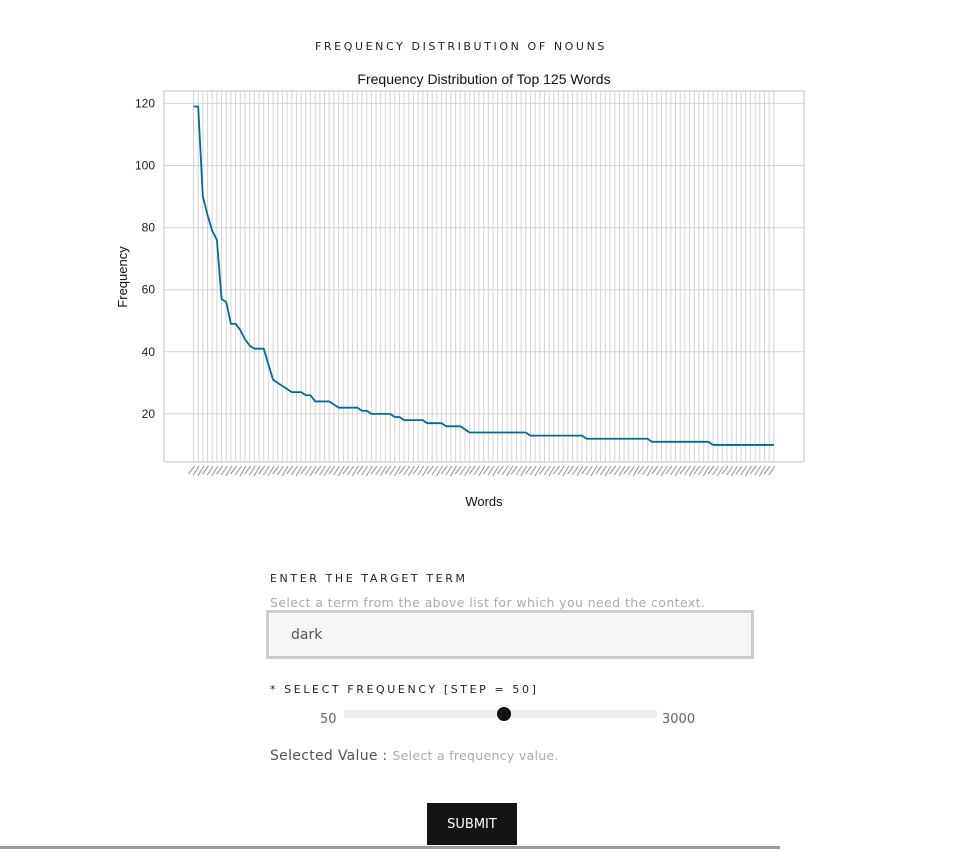  I want to click on selected-value-label: Selected Value :, so click(329, 756).